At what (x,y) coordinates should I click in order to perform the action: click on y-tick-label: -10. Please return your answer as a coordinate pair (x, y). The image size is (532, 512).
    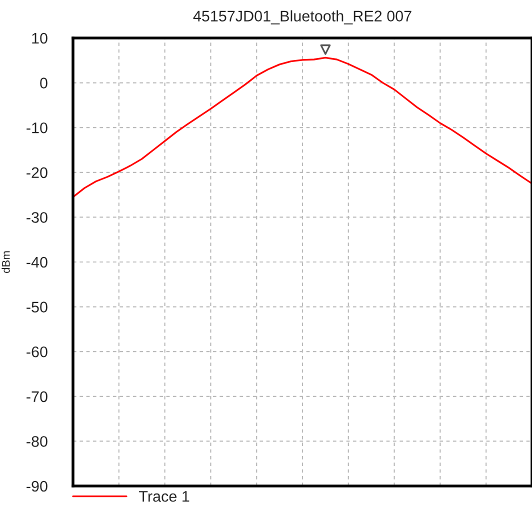
    Looking at the image, I should click on (37, 128).